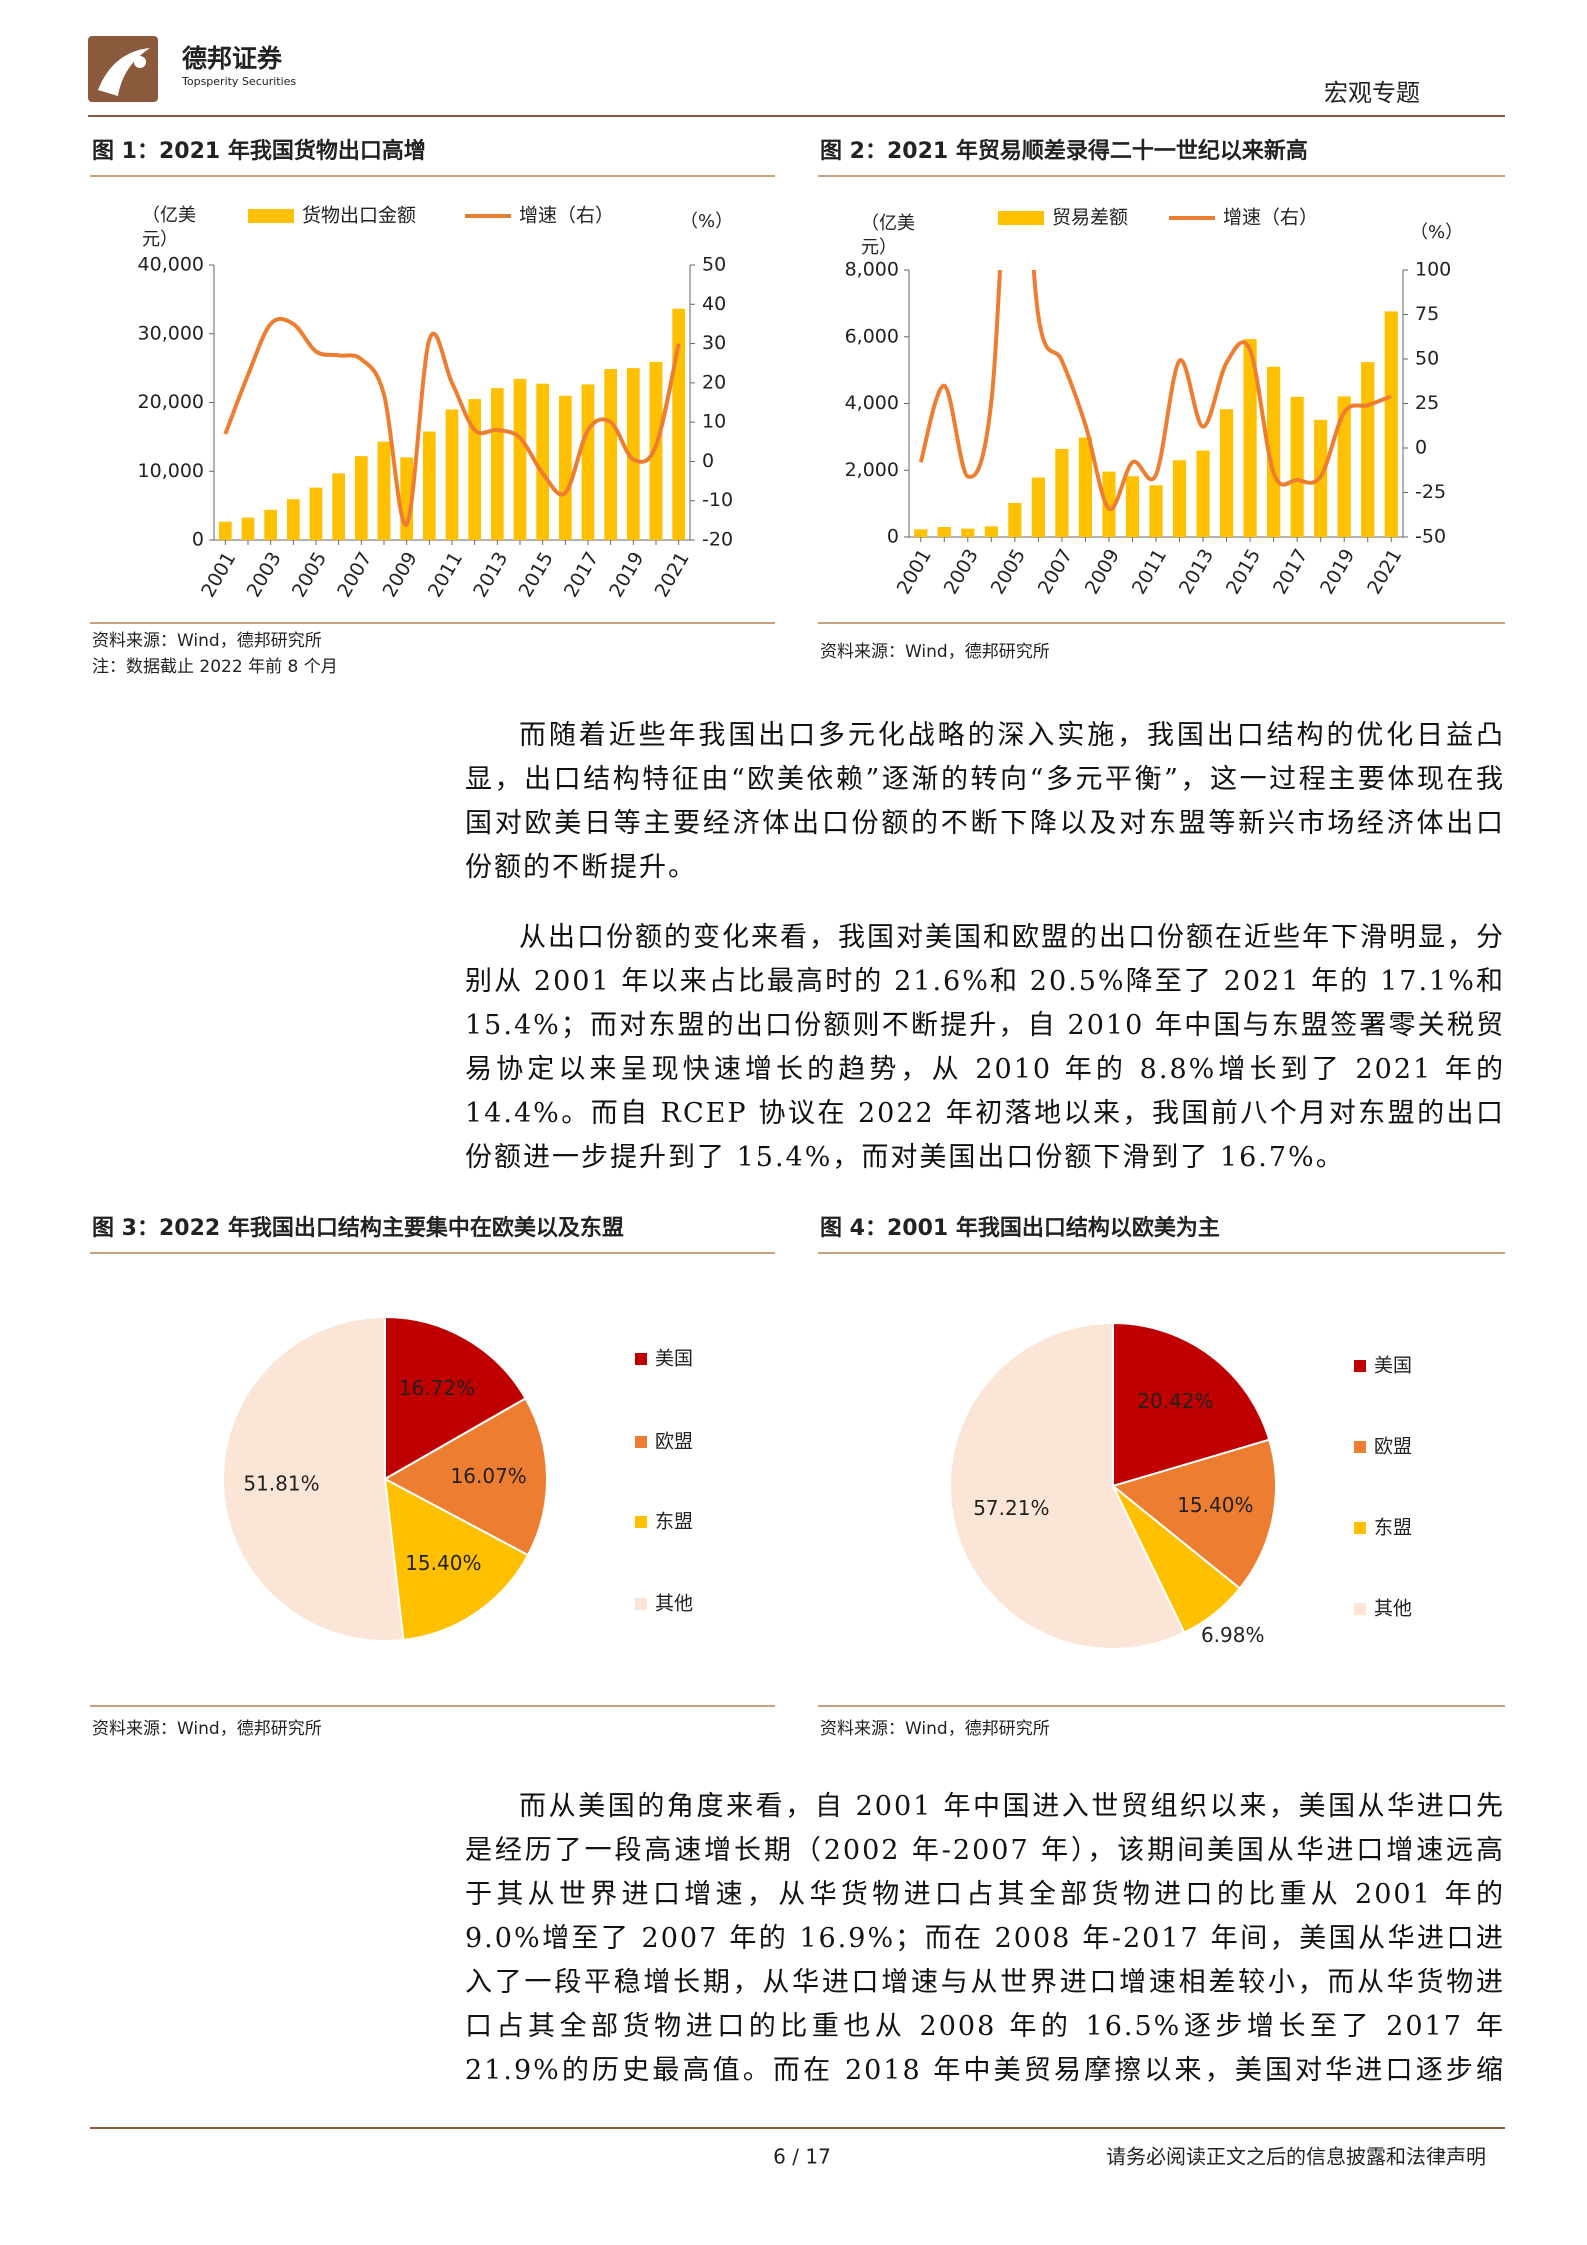  I want to click on y2-tick-label: -10, so click(717, 500).